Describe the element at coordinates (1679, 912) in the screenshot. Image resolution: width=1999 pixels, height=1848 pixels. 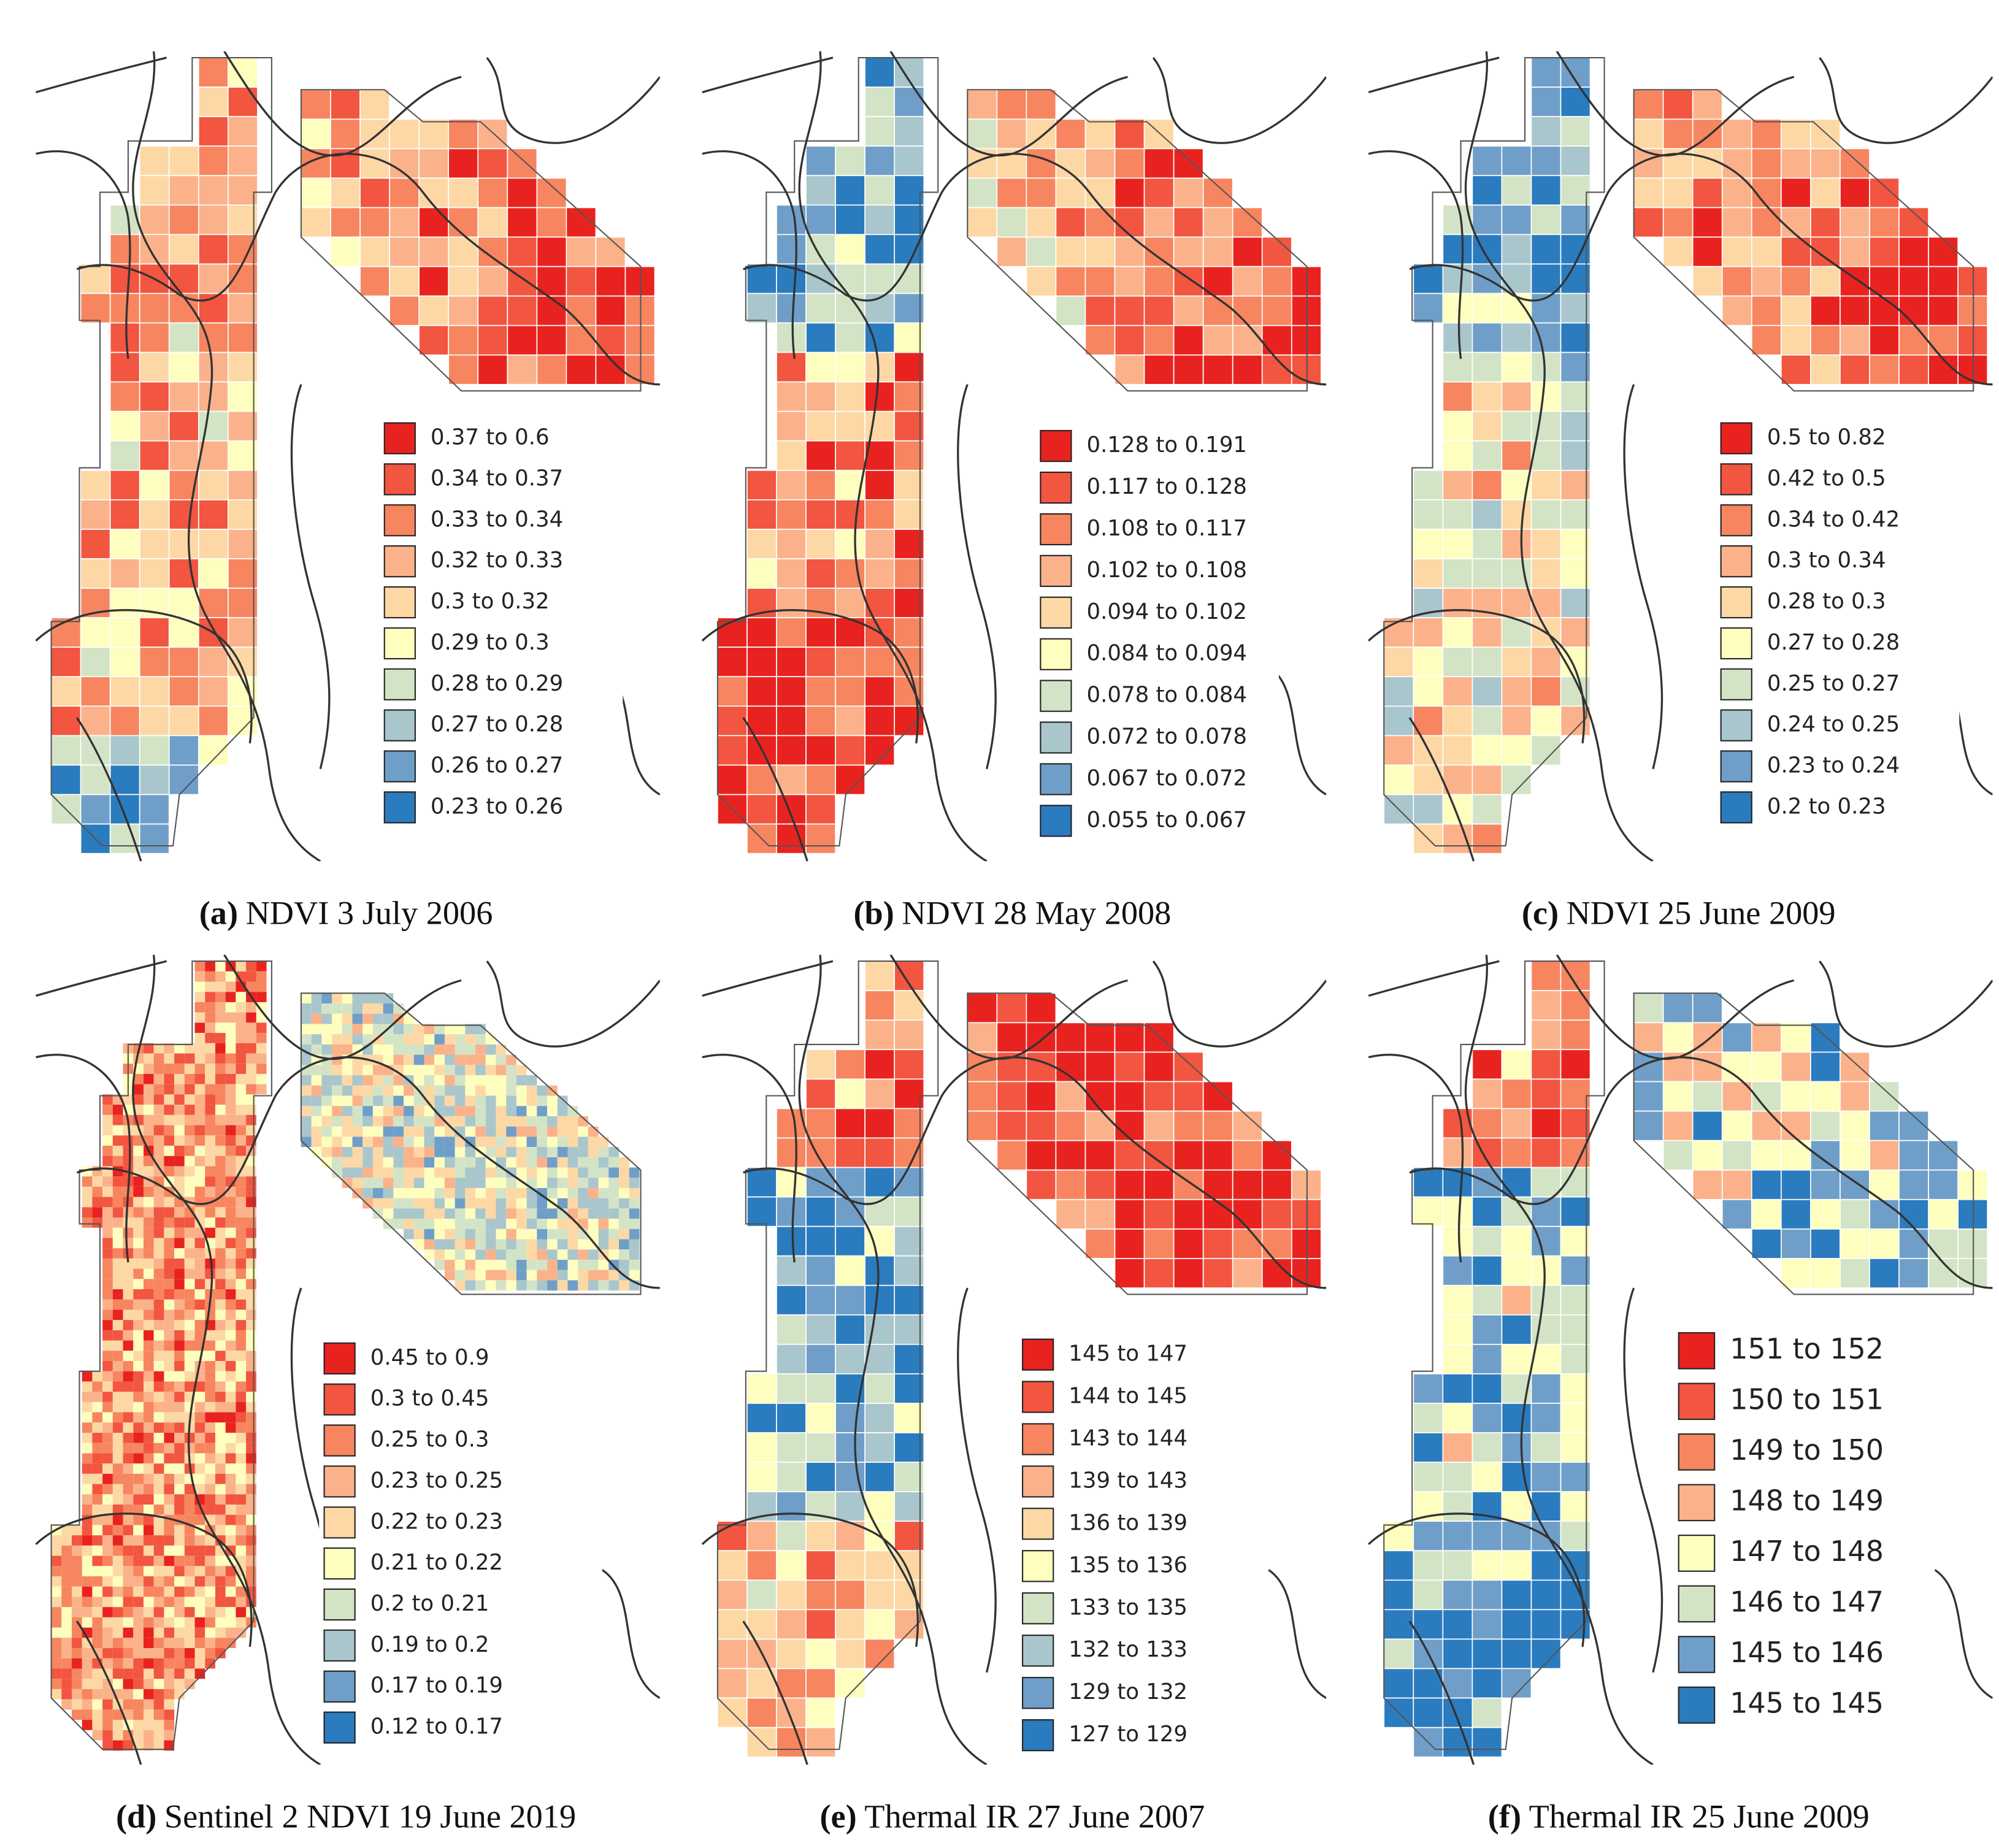
I see `caption: (c) NDVI 25 June 2009` at that location.